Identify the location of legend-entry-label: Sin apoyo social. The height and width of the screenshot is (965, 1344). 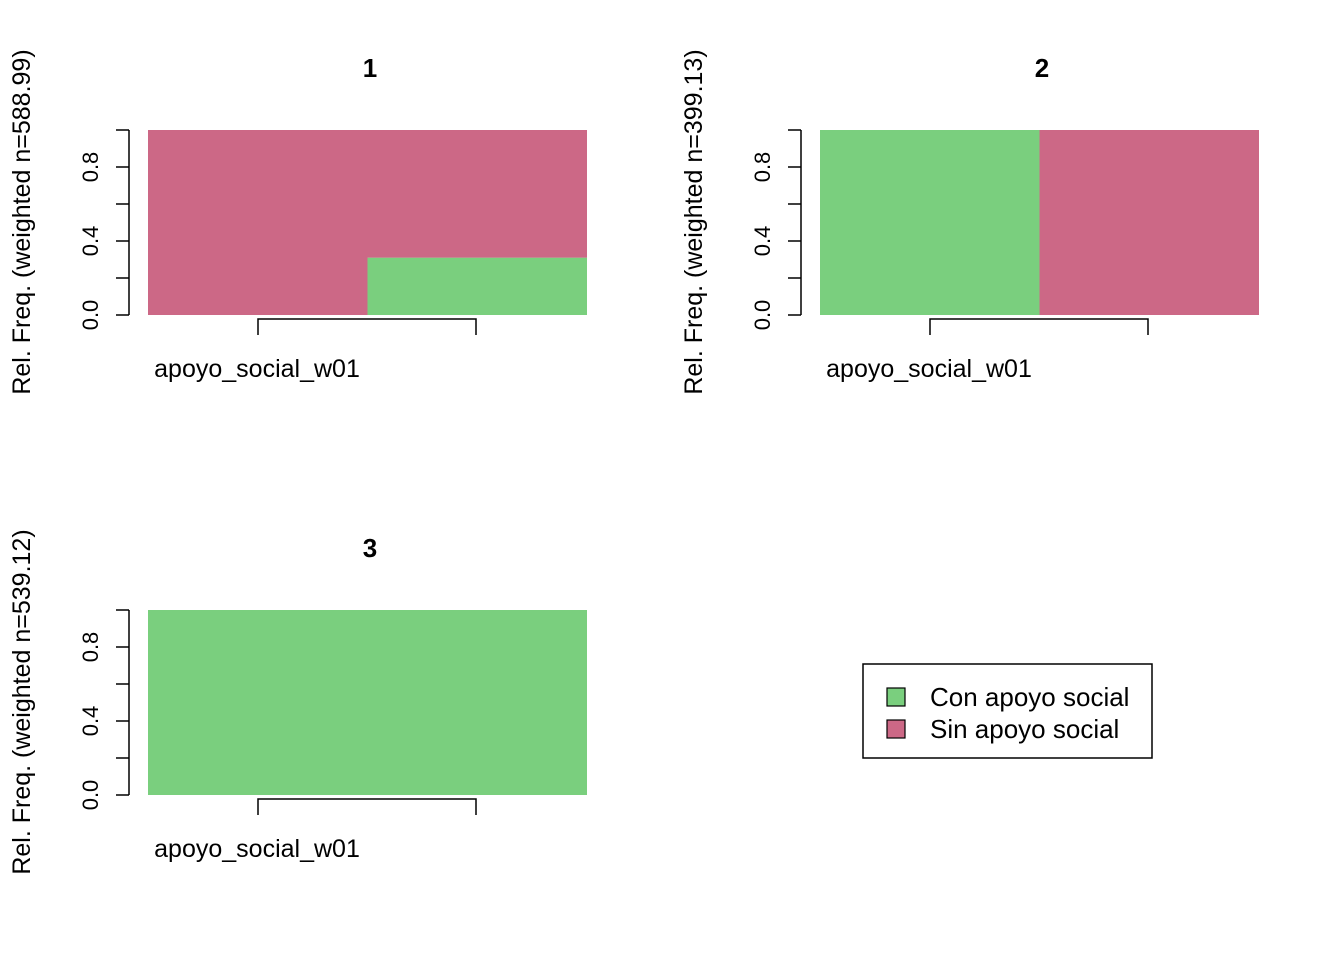
(1024, 729).